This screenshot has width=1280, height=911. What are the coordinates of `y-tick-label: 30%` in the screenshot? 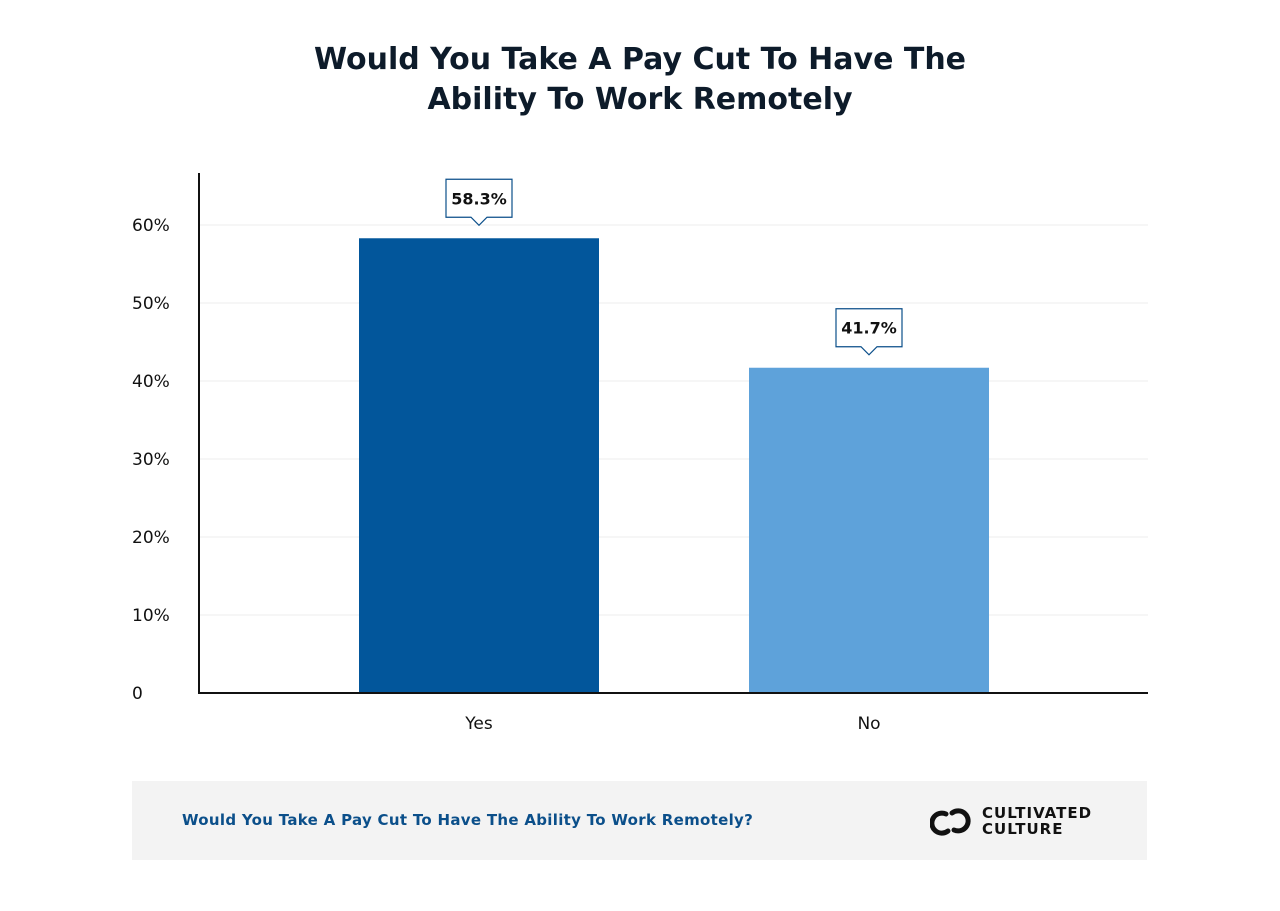 It's located at (151, 460).